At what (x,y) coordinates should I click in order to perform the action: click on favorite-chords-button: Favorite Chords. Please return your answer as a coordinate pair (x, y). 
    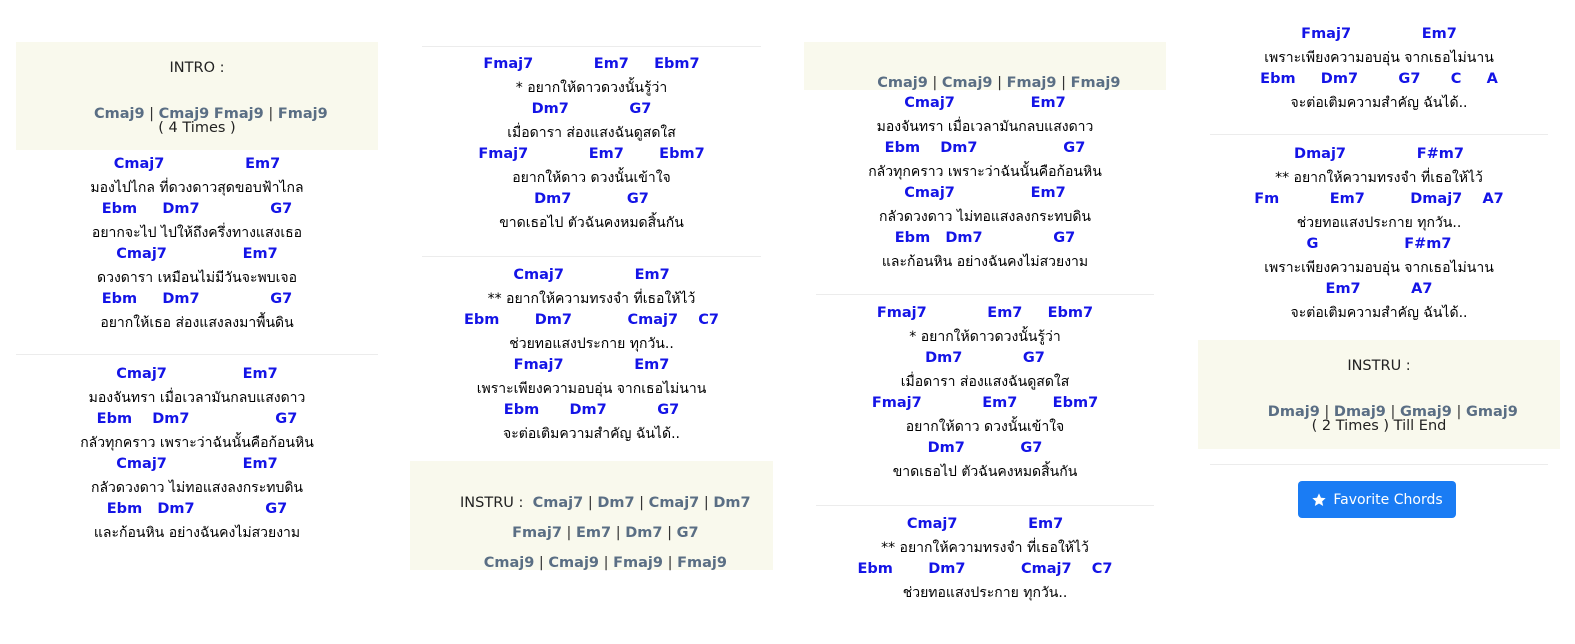
    Looking at the image, I should click on (1377, 499).